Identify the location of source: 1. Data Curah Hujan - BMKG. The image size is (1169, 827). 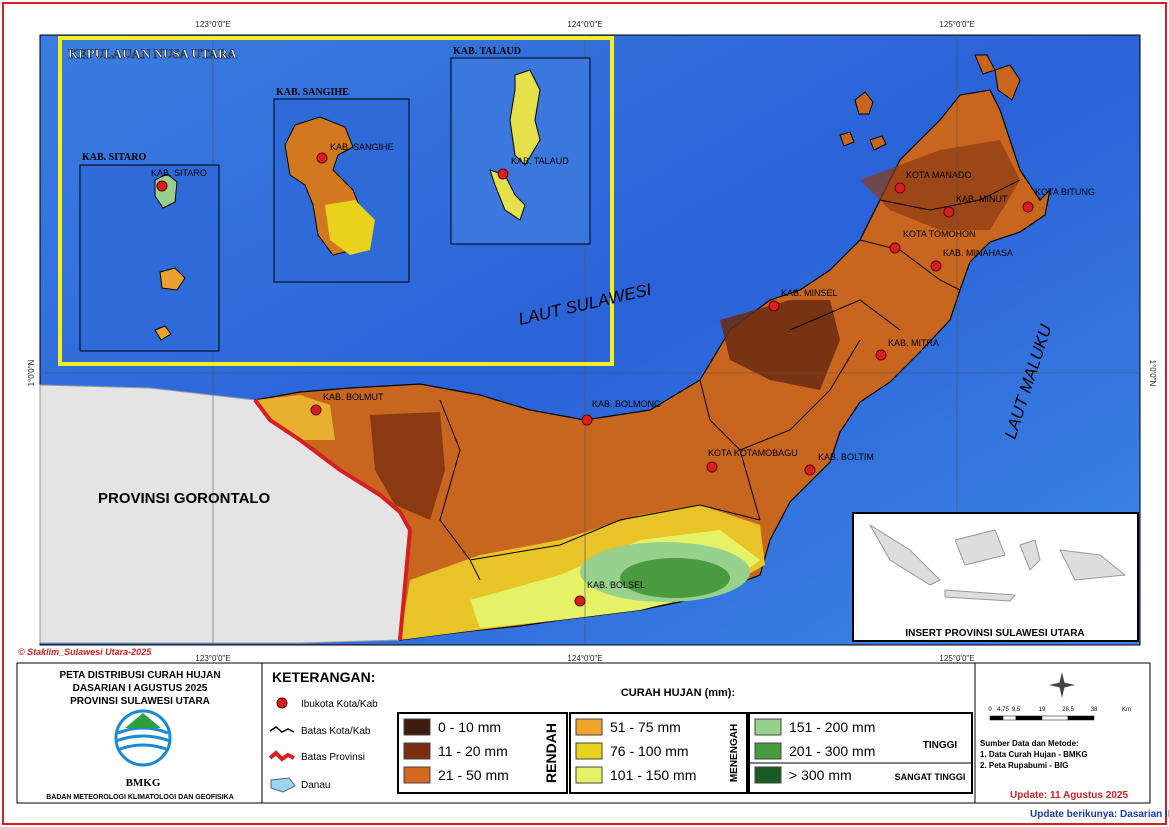
(1034, 754).